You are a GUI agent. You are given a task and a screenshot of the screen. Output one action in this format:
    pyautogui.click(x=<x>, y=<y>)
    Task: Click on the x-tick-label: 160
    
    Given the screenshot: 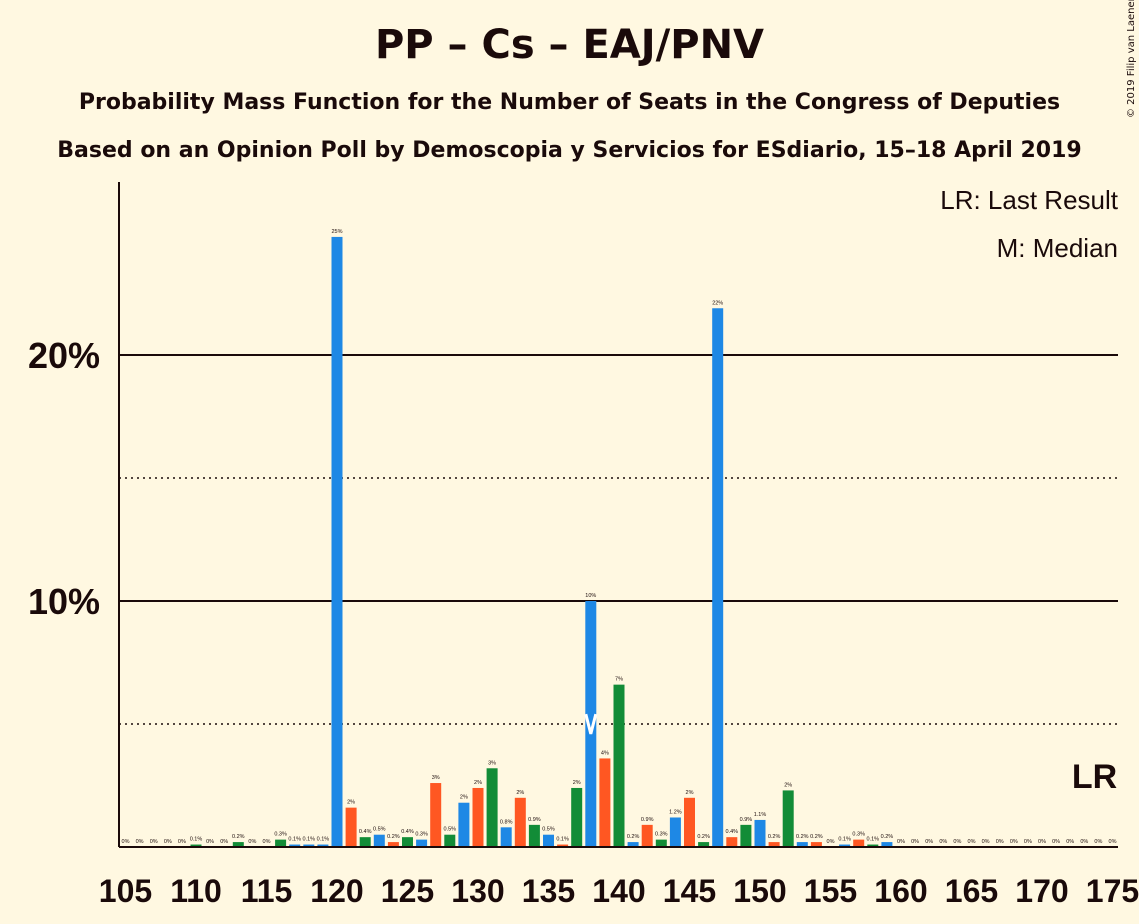 What is the action you would take?
    pyautogui.click(x=900, y=891)
    